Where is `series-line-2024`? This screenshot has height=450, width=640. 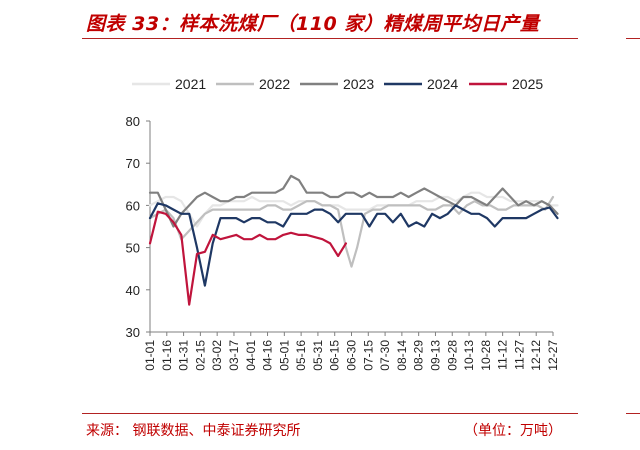
series-line-2024 is located at coordinates (353, 244).